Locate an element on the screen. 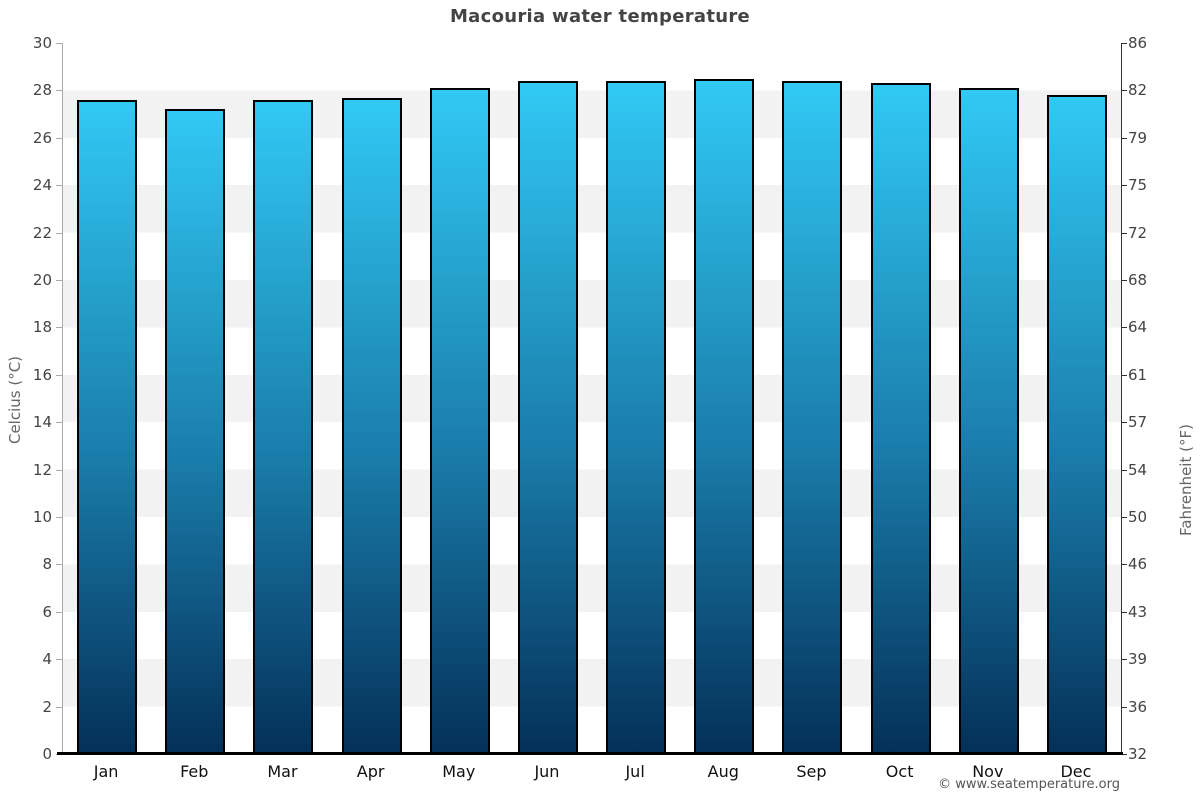 The width and height of the screenshot is (1200, 800). ytick-left-14: 14 is located at coordinates (42, 422).